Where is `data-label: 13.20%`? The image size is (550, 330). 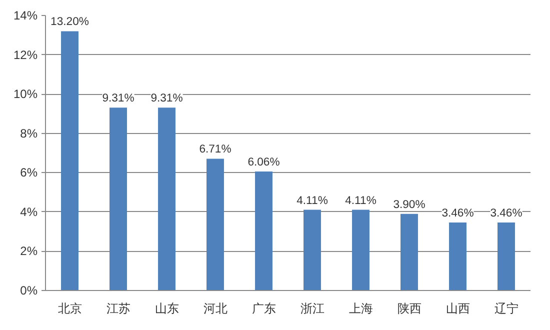 data-label: 13.20% is located at coordinates (69, 22).